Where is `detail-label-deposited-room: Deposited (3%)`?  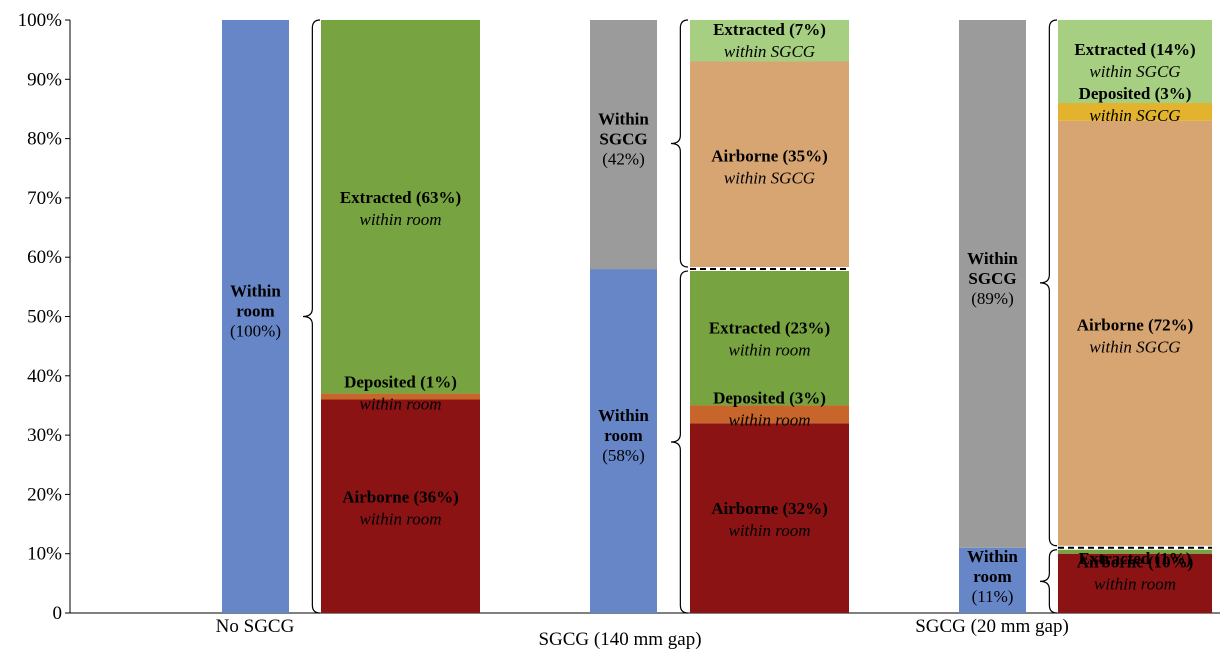 detail-label-deposited-room: Deposited (3%) is located at coordinates (769, 397).